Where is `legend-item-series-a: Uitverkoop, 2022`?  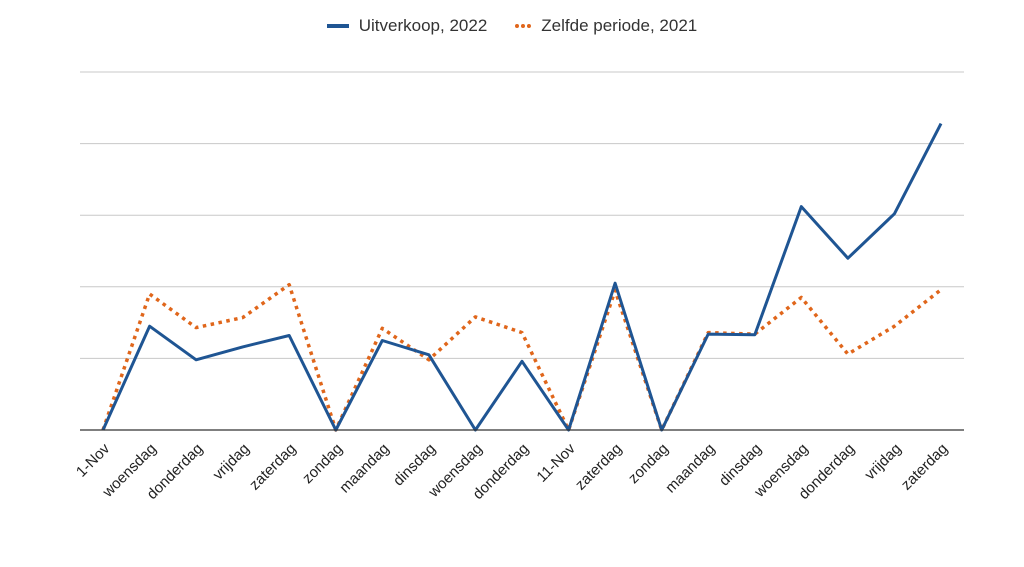
legend-item-series-a: Uitverkoop, 2022 is located at coordinates (407, 26).